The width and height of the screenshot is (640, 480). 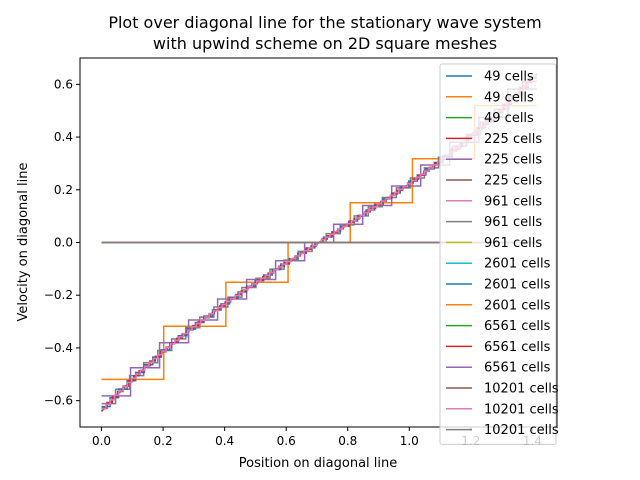 I want to click on x-tick-label: 0.8, so click(x=347, y=441).